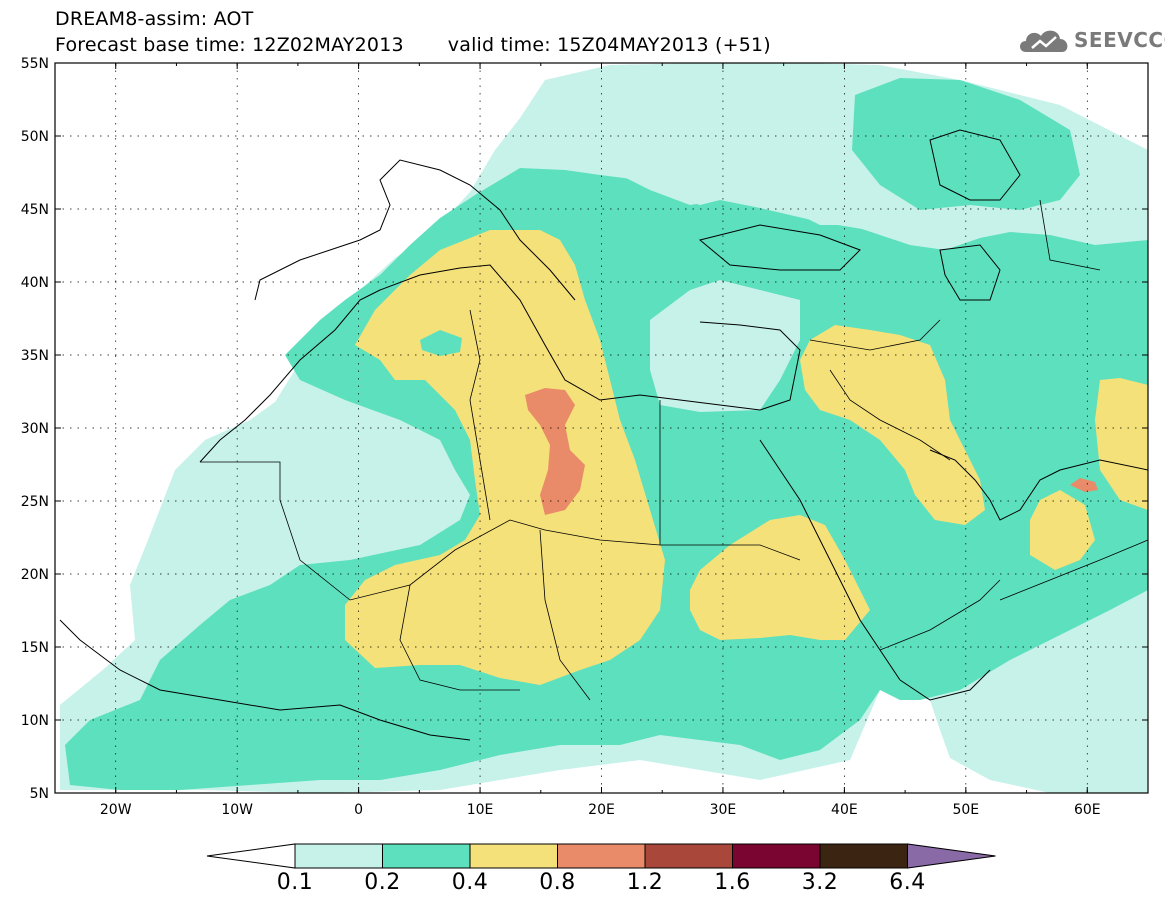  I want to click on lon-label: 20E, so click(601, 810).